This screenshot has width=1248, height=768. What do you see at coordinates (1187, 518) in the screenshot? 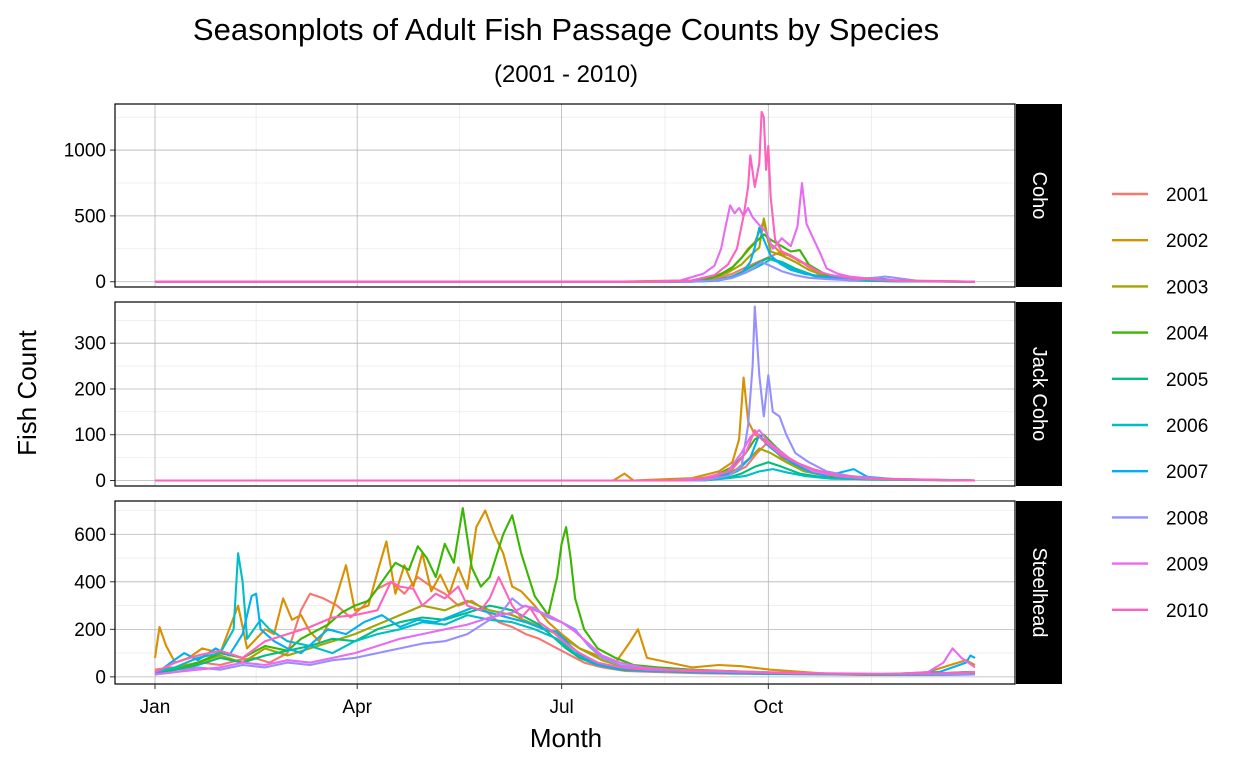
I see `legend-label: 2008` at bounding box center [1187, 518].